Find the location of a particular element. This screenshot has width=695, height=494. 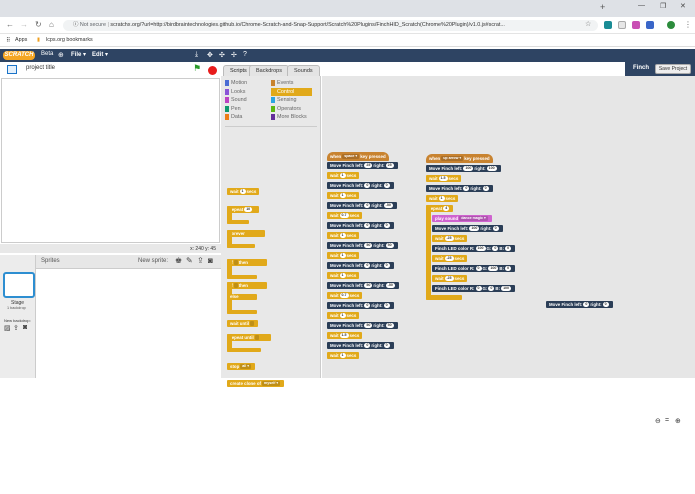

save-project-button: Save Project is located at coordinates (673, 69).